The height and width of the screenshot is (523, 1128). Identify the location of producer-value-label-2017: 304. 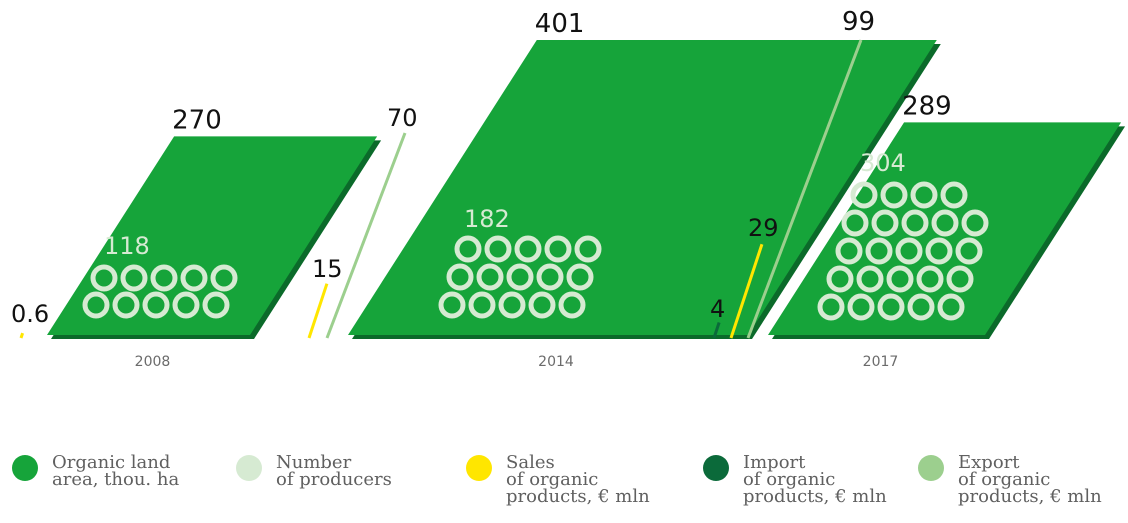
(883, 163).